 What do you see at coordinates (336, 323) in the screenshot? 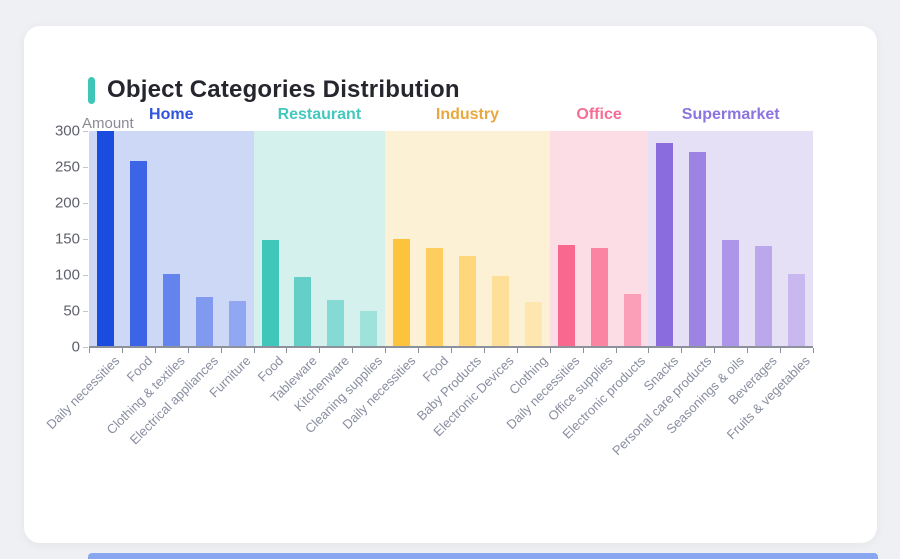
I see `bar-kitchenware` at bounding box center [336, 323].